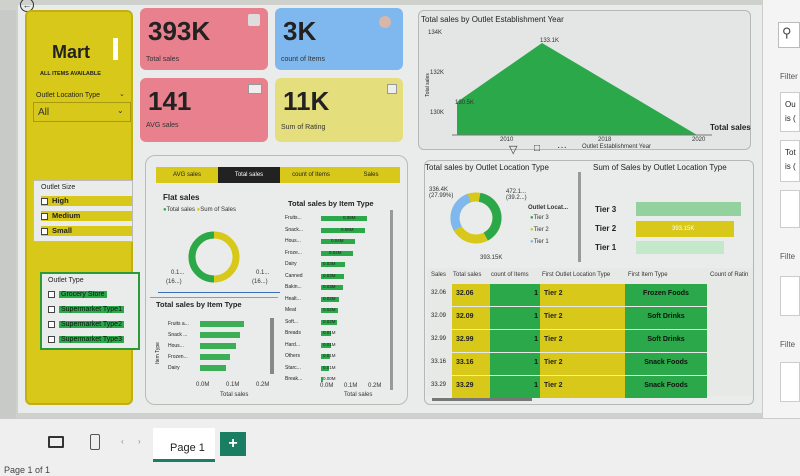 This screenshot has height=476, width=800. What do you see at coordinates (351, 386) in the screenshot?
I see `big-axis-1: 0.1M` at bounding box center [351, 386].